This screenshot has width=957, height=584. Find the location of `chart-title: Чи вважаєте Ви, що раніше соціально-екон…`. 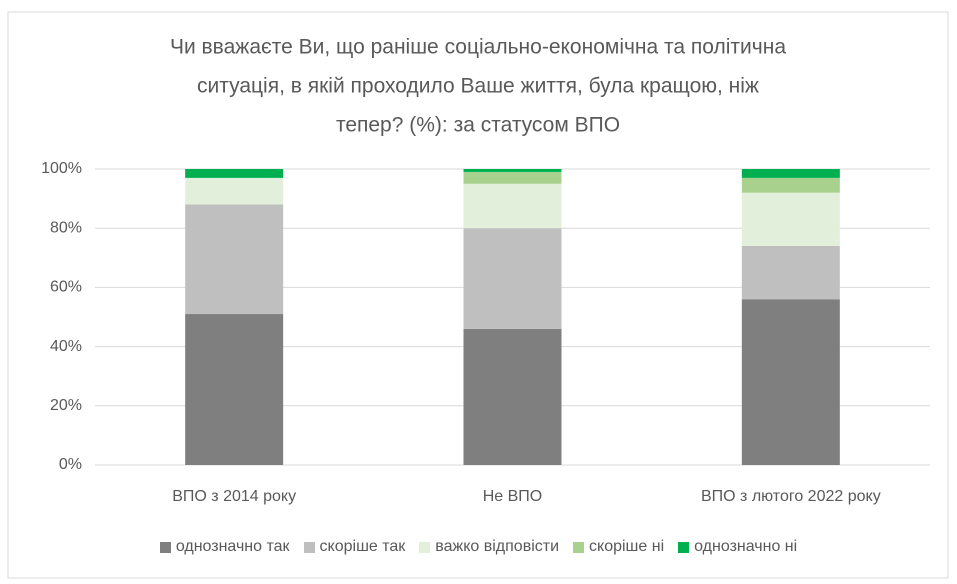

chart-title: Чи вважаєте Ви, що раніше соціально-екон… is located at coordinates (478, 47).